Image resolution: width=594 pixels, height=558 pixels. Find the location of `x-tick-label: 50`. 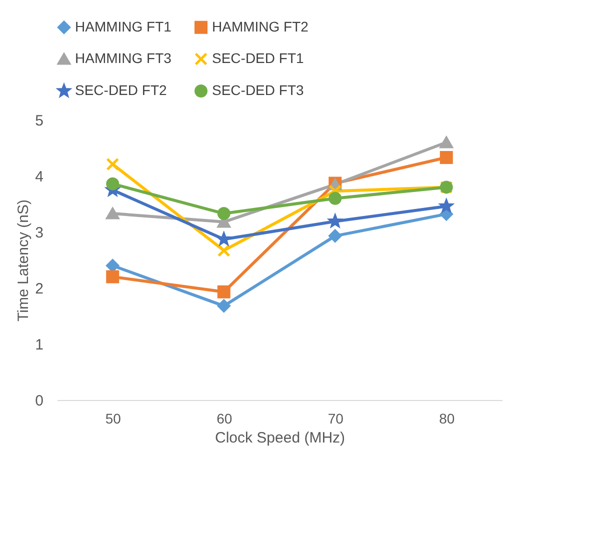

x-tick-label: 50 is located at coordinates (113, 418).